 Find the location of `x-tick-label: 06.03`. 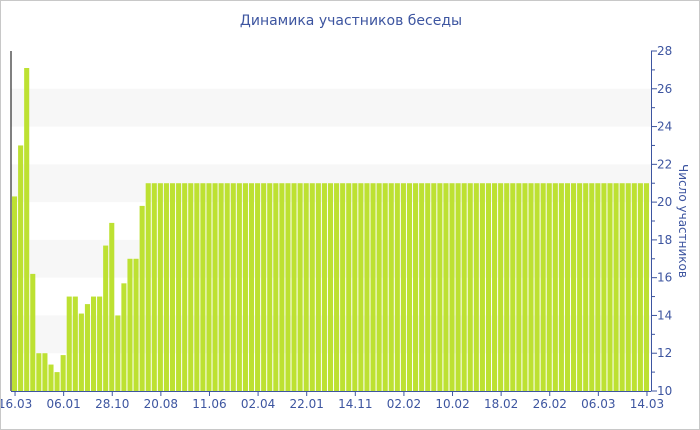

x-tick-label: 06.03 is located at coordinates (598, 404).